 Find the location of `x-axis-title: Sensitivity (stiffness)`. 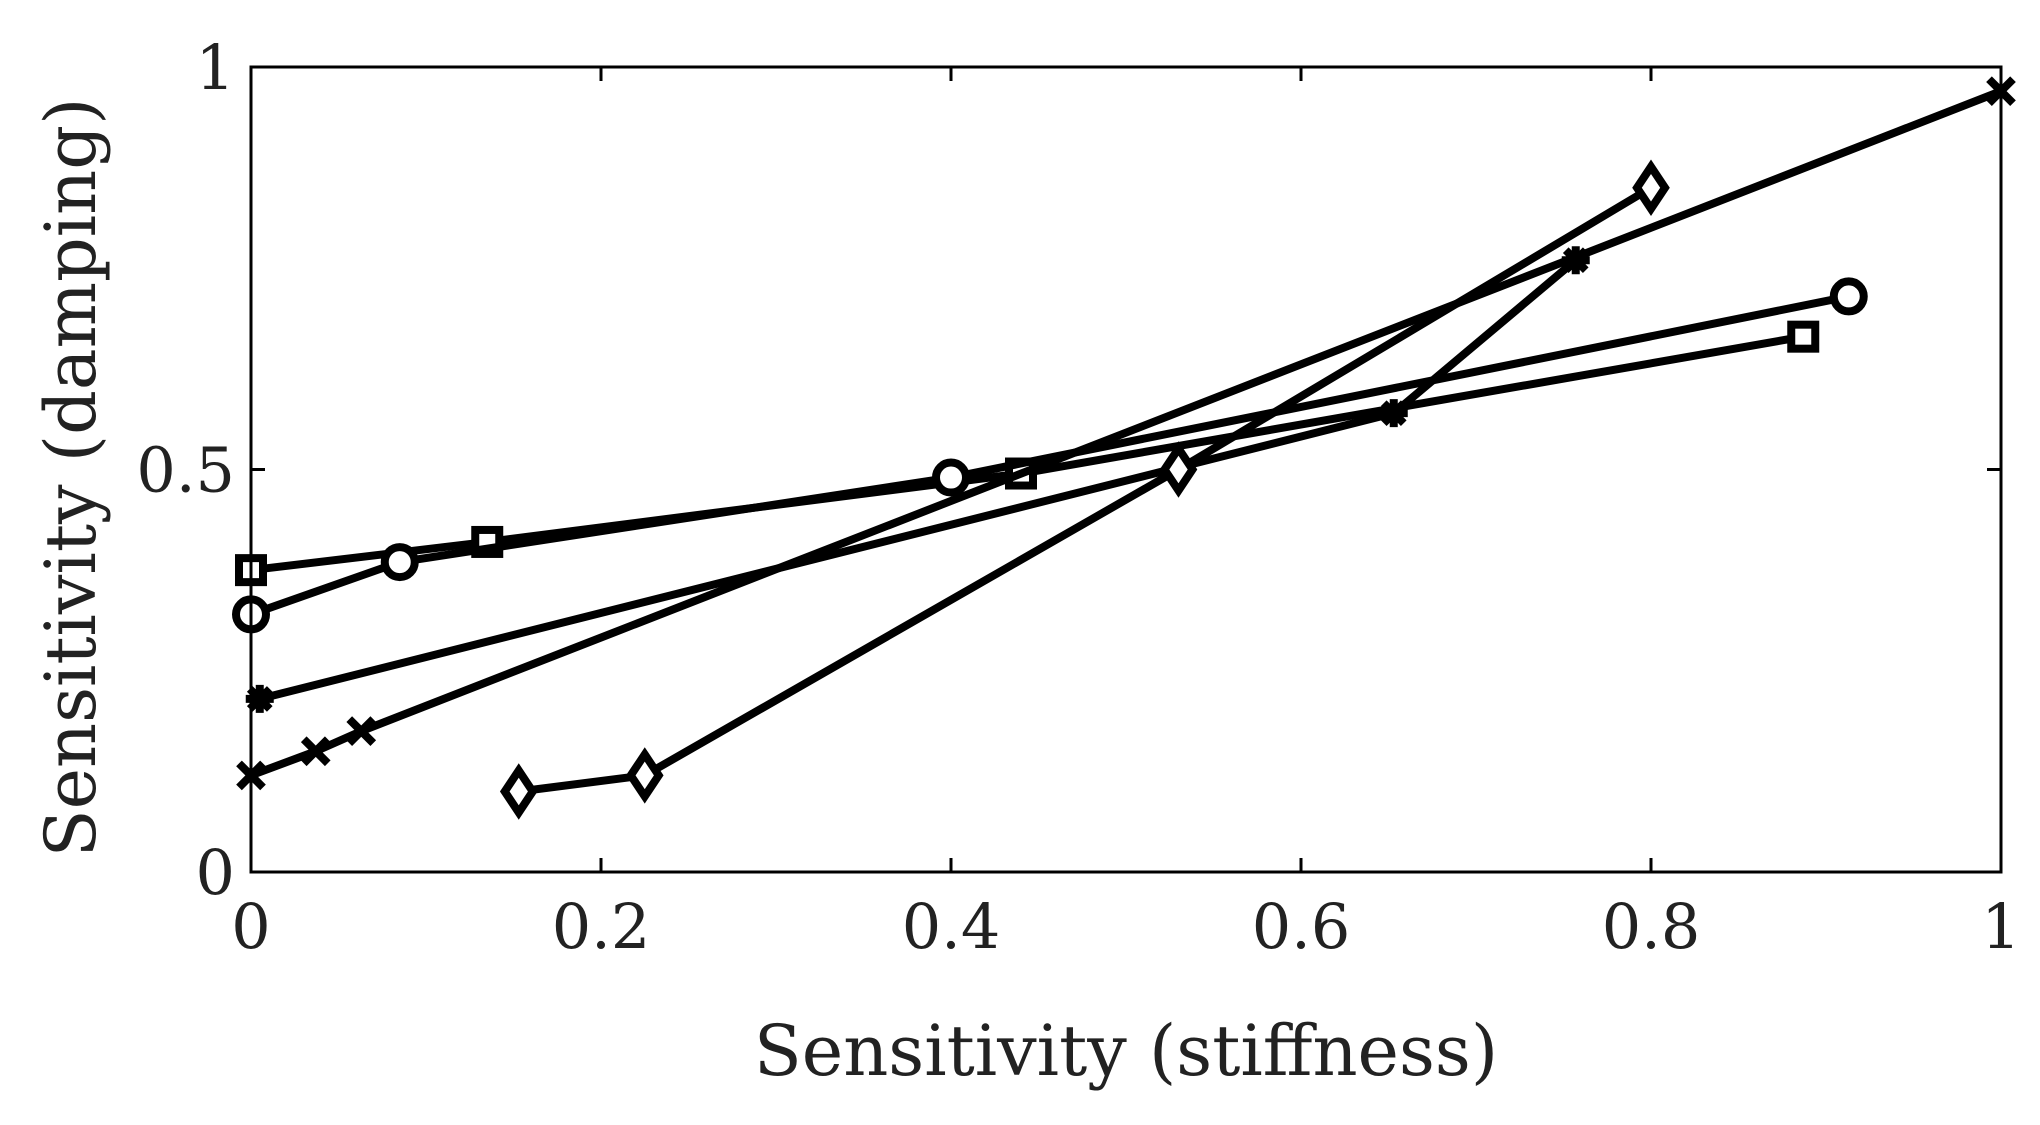

x-axis-title: Sensitivity (stiffness) is located at coordinates (1126, 1051).